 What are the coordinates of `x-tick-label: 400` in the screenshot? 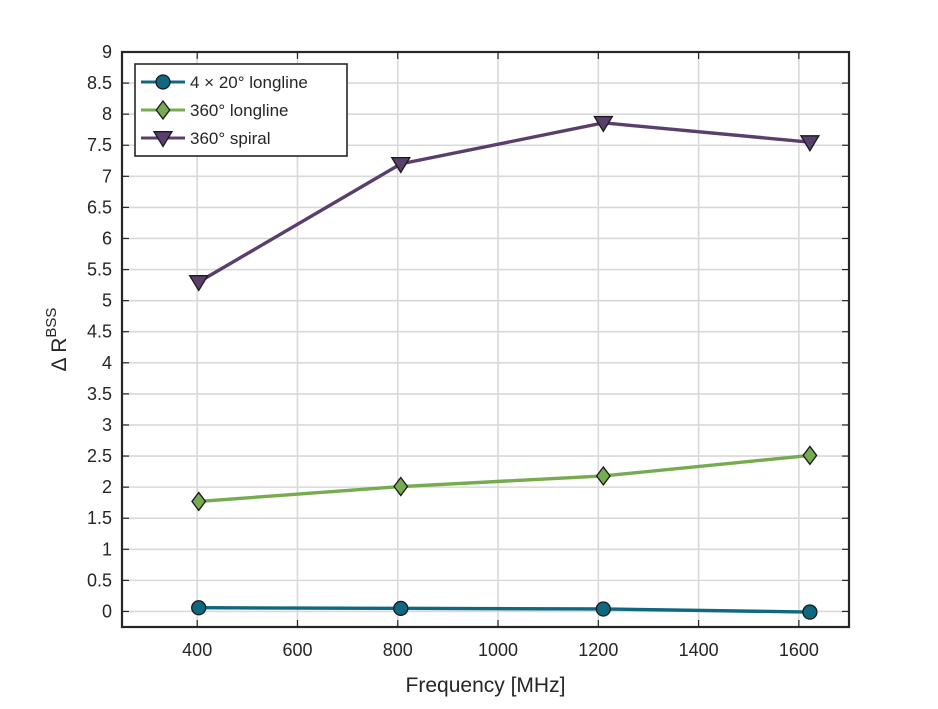 It's located at (197, 650).